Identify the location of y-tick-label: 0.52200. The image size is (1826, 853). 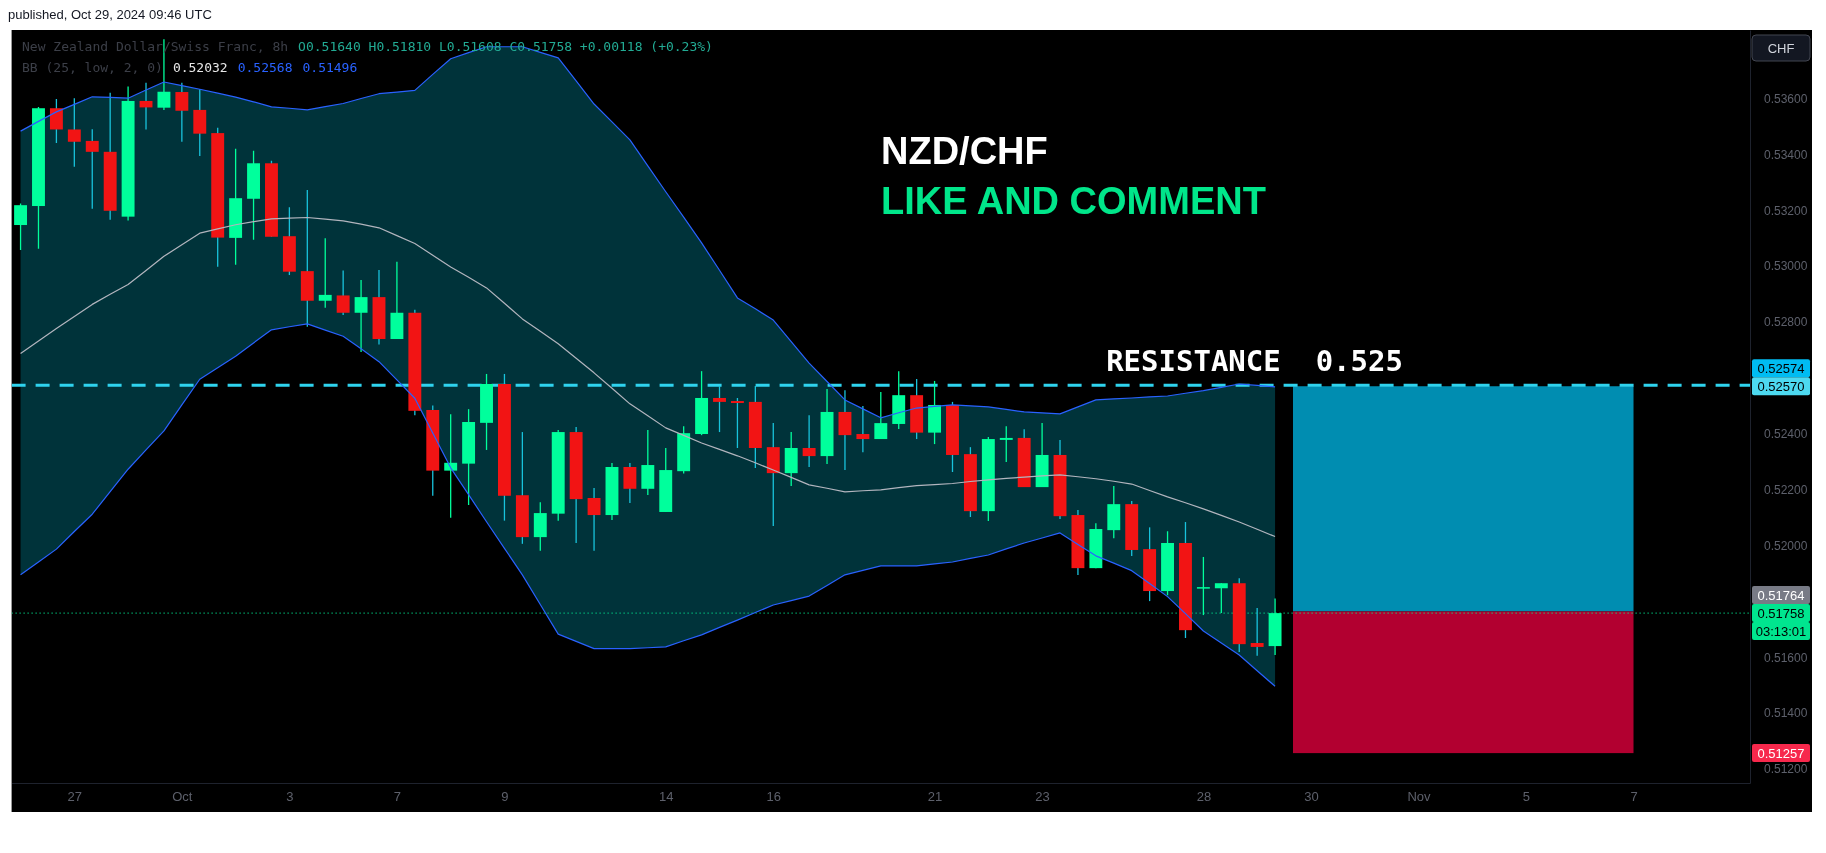
(1786, 489).